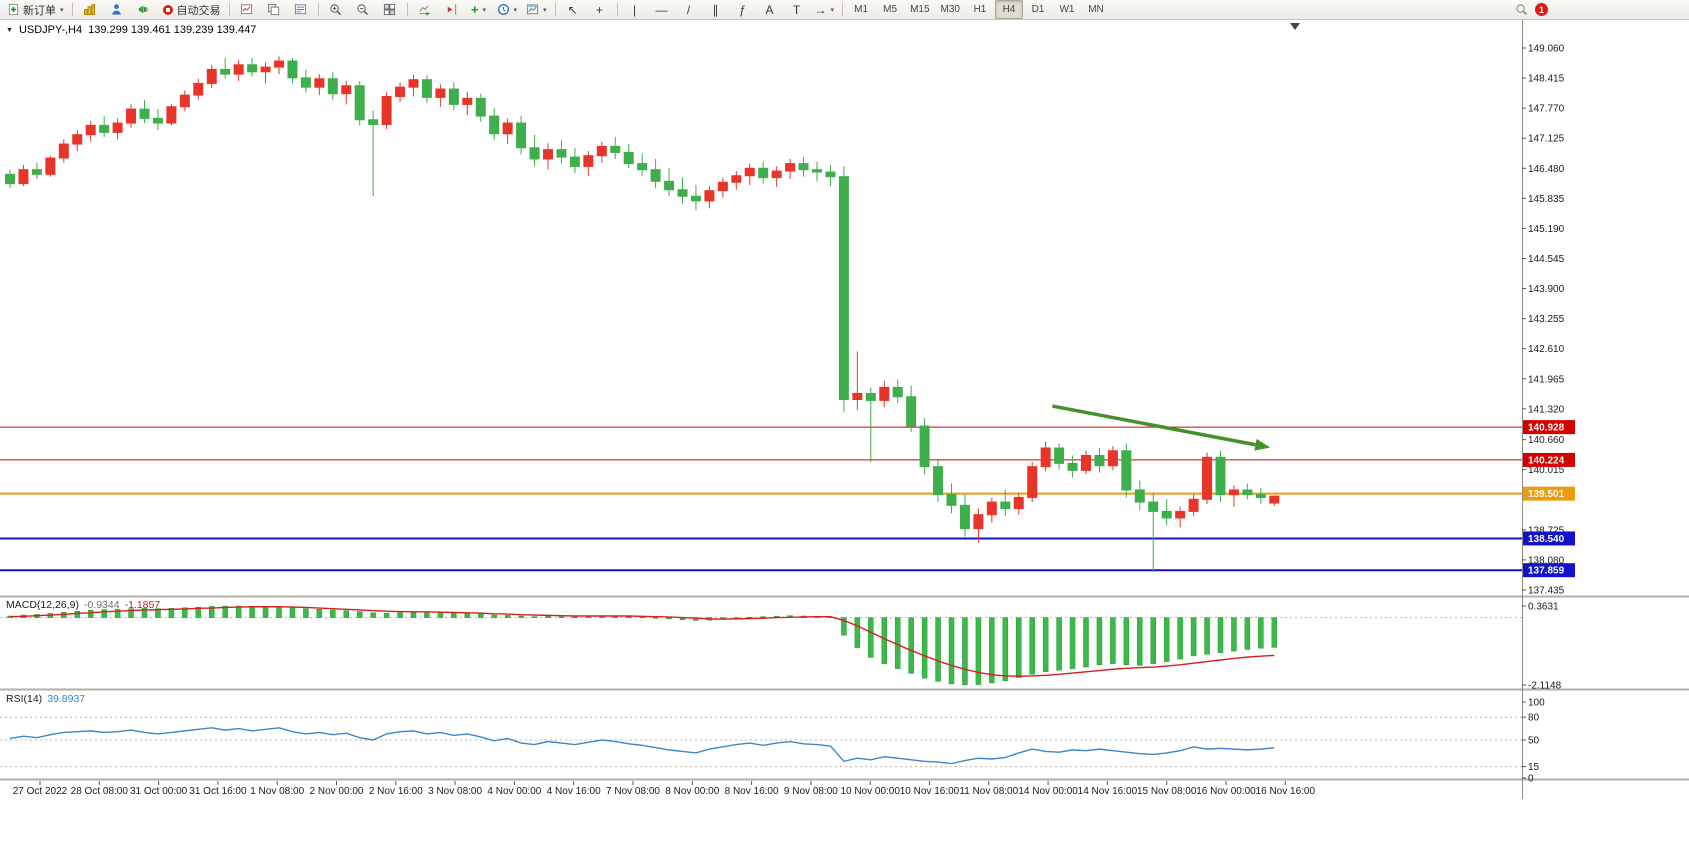 This screenshot has width=1689, height=863. What do you see at coordinates (752, 791) in the screenshot?
I see `time-axis-label: 8 Nov 16:00` at bounding box center [752, 791].